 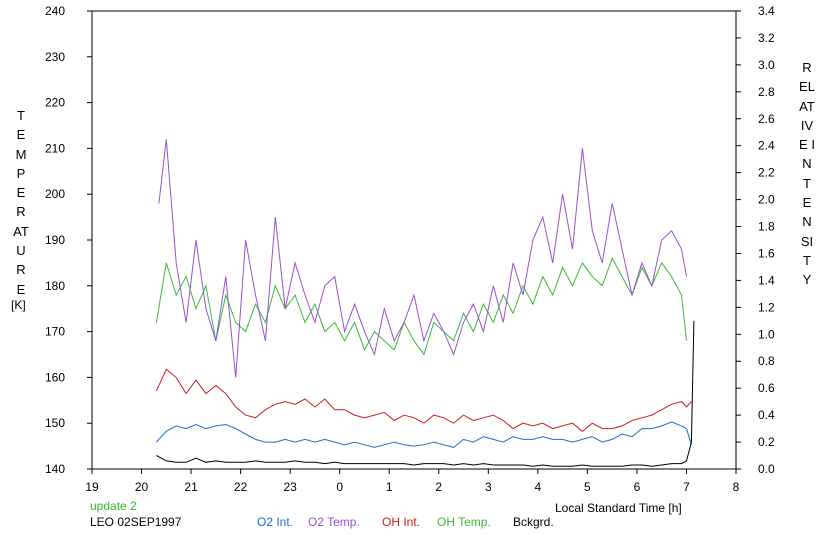 What do you see at coordinates (686, 487) in the screenshot?
I see `x-tick-label: 7` at bounding box center [686, 487].